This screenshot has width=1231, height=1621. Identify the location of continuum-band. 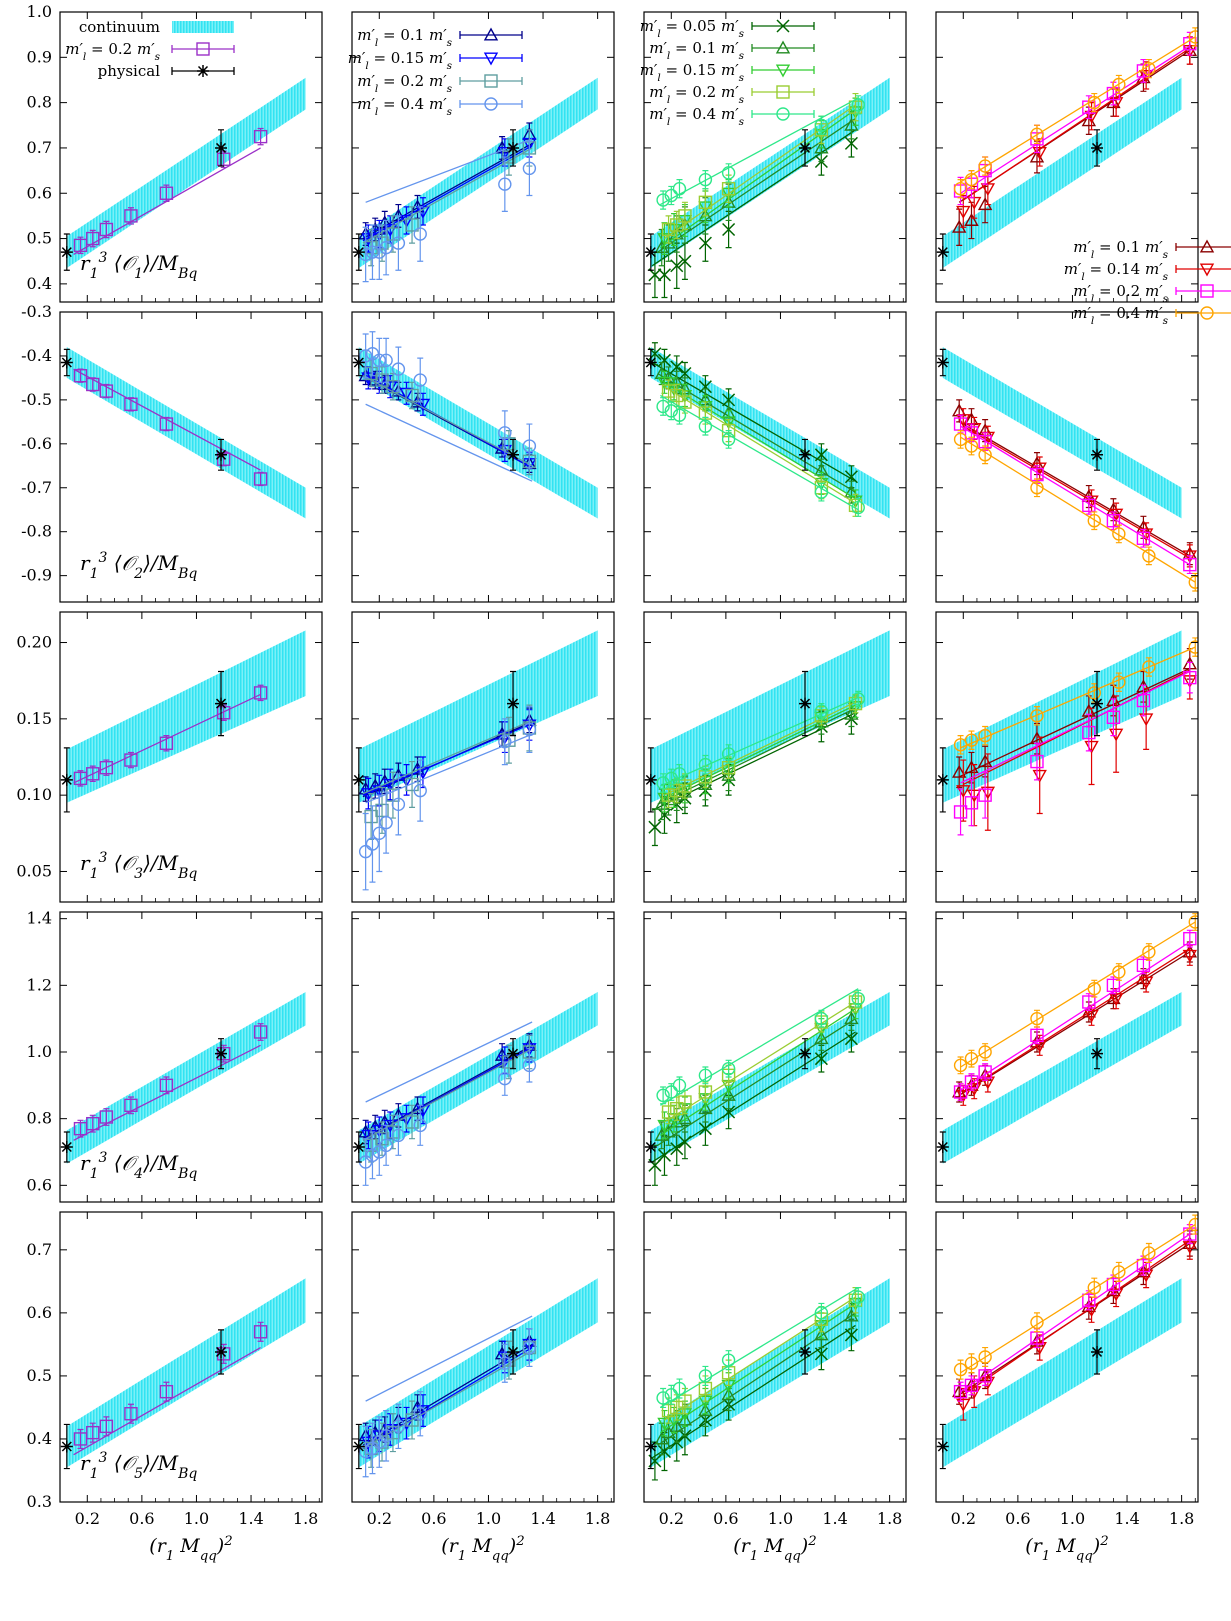
(770, 433).